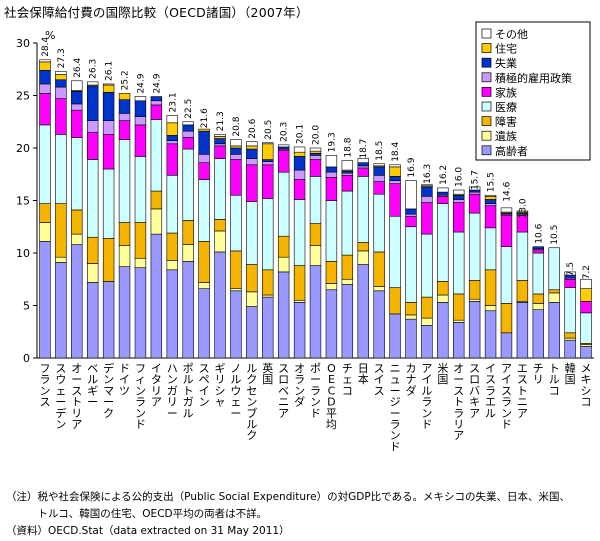 The height and width of the screenshot is (541, 600). I want to click on legend-label: 遺族, so click(506, 136).